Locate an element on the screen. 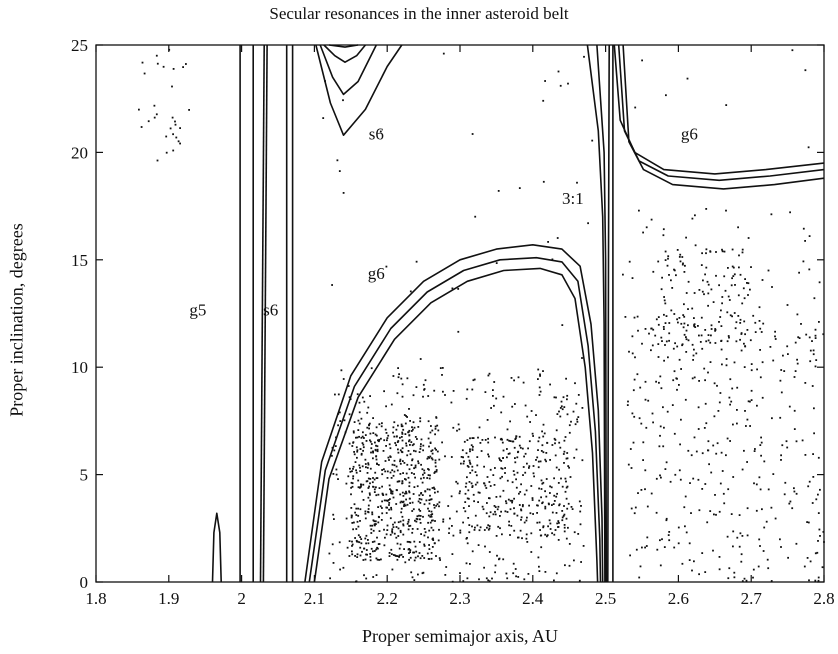  x-tick-label: 1.9 is located at coordinates (168, 598).